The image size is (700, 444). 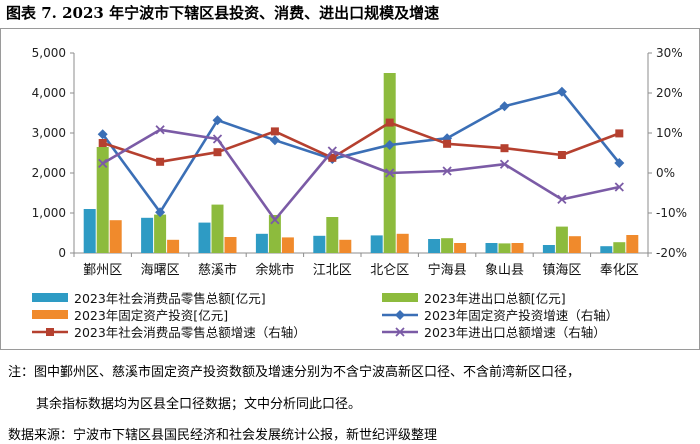 I want to click on x-tick-label: 奉化区, so click(x=619, y=270).